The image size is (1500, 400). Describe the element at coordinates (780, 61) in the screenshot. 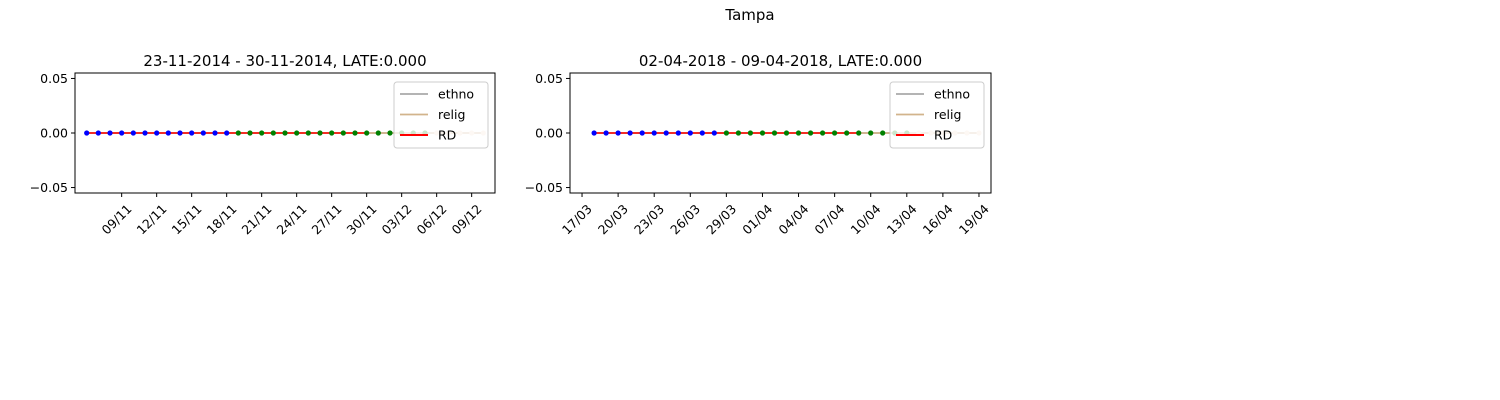

I see `chart-title: 02-04-2018 - 09-04-2018, LATE:0.000` at that location.